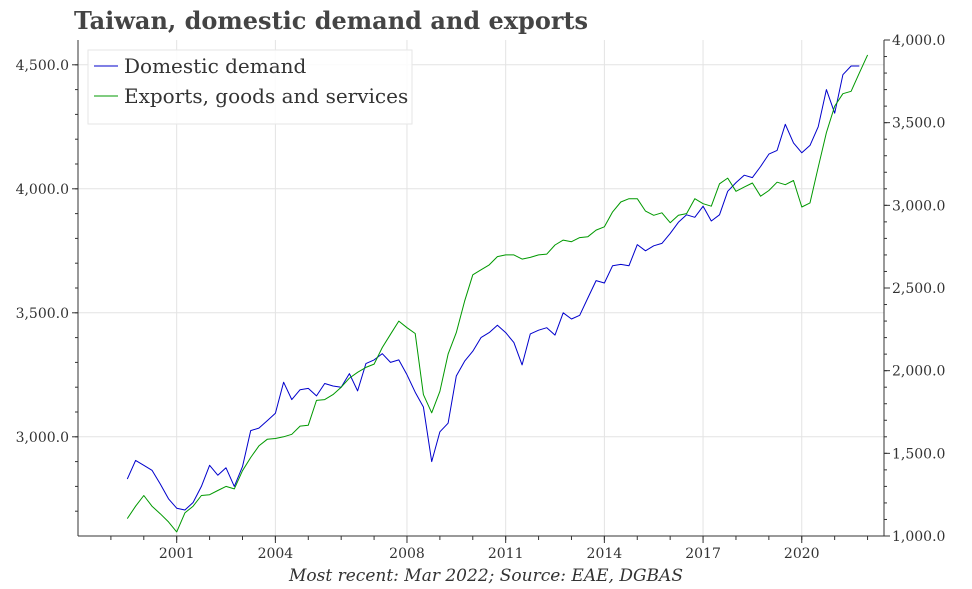 Image resolution: width=972 pixels, height=589 pixels. What do you see at coordinates (331, 20) in the screenshot?
I see `chart-title: Taiwan, domestic demand and exports` at bounding box center [331, 20].